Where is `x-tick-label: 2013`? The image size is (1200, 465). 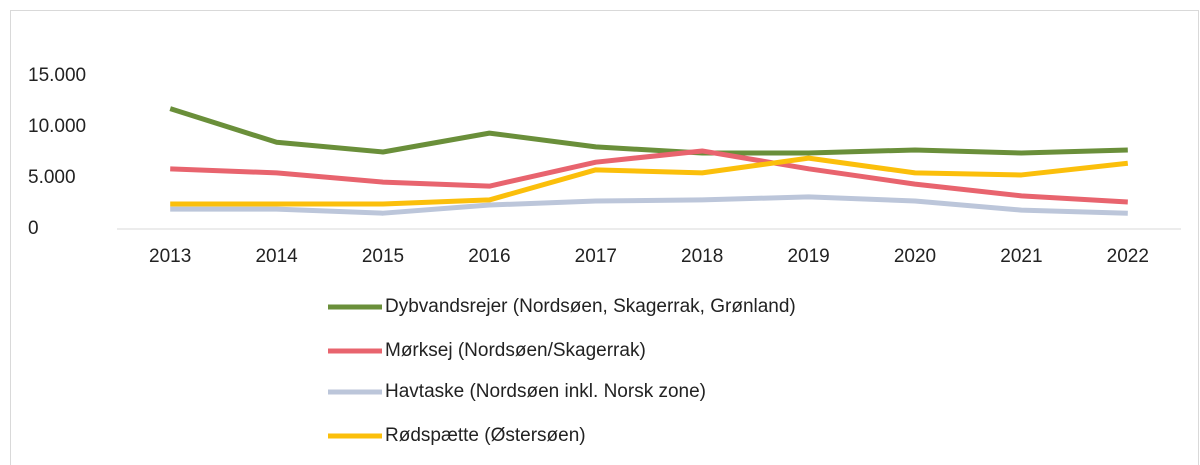 x-tick-label: 2013 is located at coordinates (170, 256).